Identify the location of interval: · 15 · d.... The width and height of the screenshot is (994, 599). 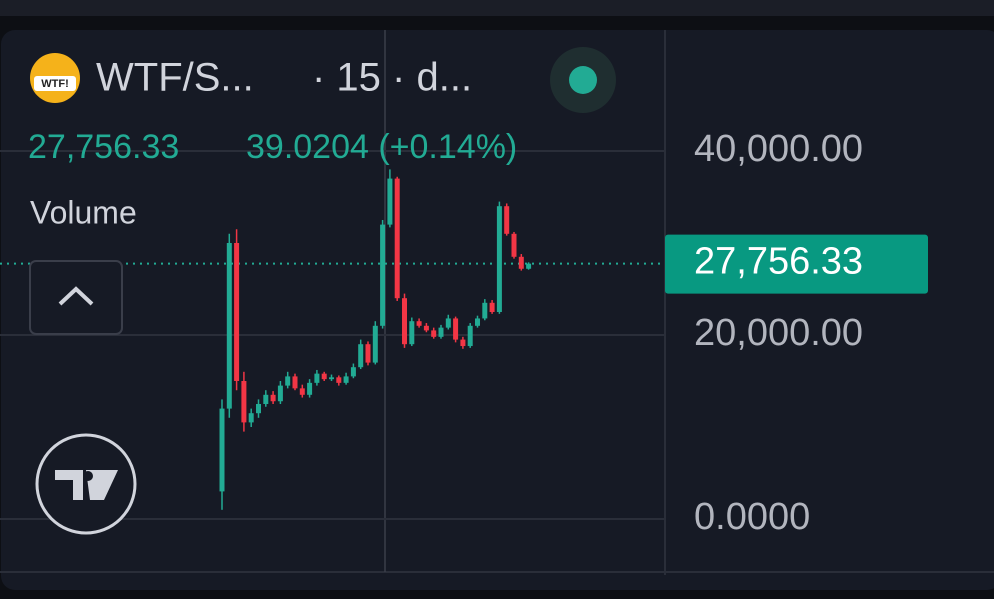
(392, 78).